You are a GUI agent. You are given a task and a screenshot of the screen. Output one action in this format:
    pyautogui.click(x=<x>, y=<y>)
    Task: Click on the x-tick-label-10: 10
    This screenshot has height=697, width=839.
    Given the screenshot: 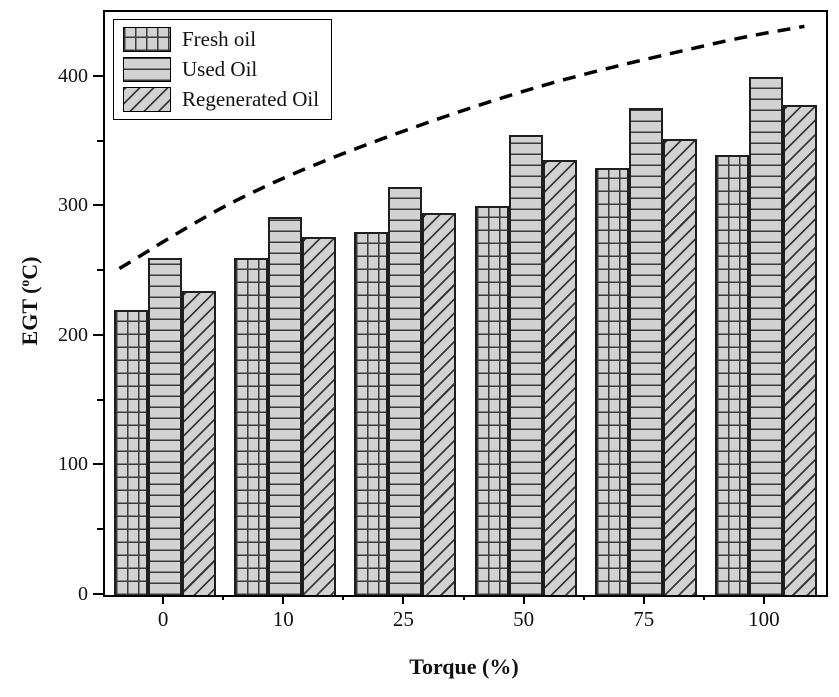 What is the action you would take?
    pyautogui.click(x=283, y=619)
    